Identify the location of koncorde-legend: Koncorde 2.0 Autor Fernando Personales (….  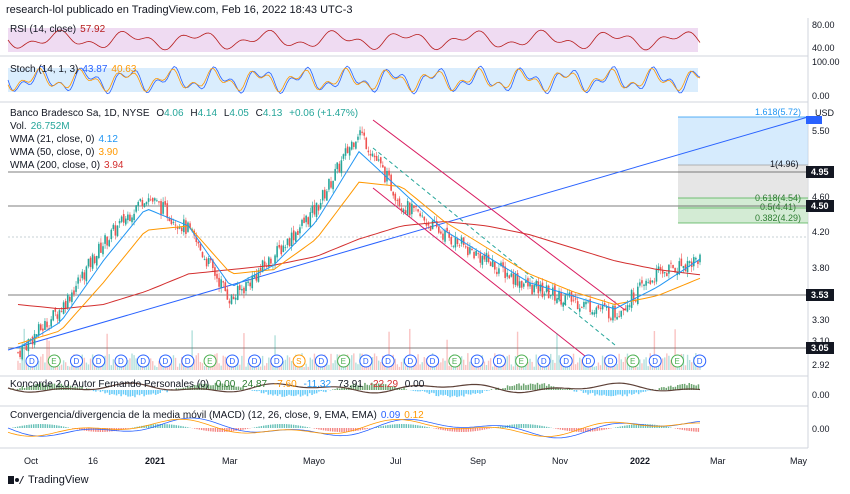
(219, 384).